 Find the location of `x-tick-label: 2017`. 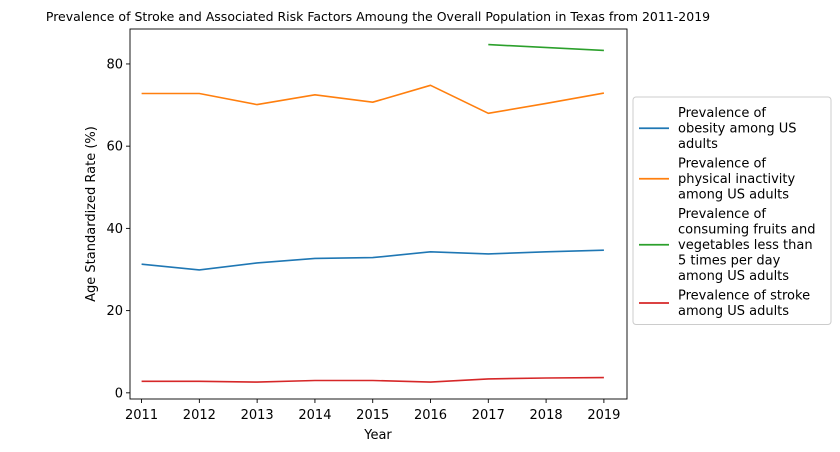

x-tick-label: 2017 is located at coordinates (488, 415).